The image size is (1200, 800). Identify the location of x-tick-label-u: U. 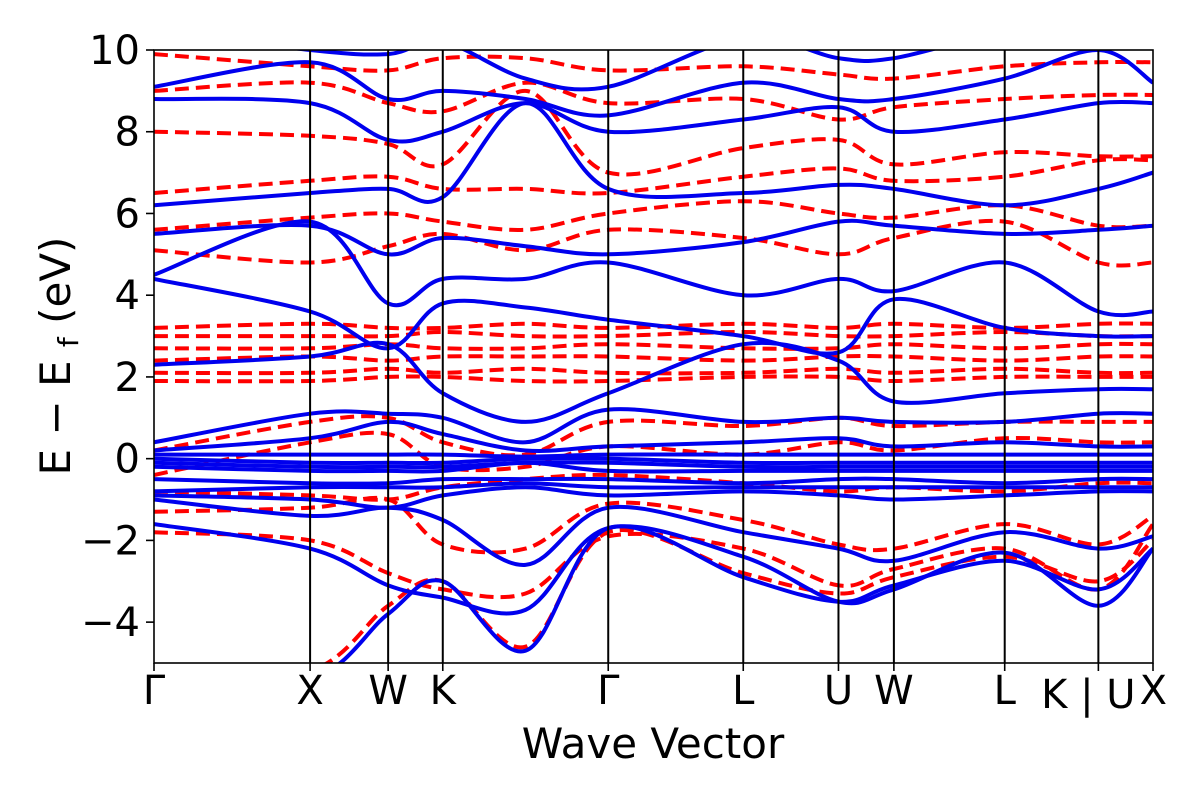
(838, 691).